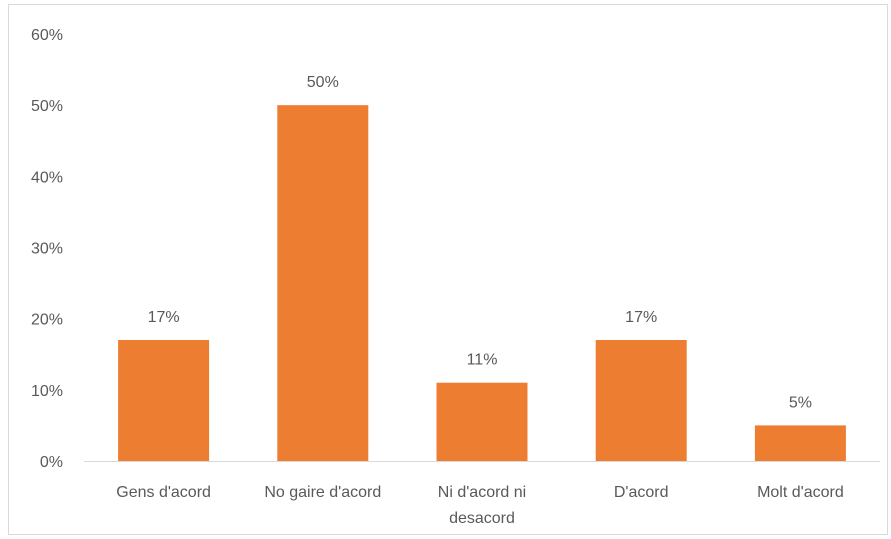  I want to click on category-label-line: desacord, so click(482, 518).